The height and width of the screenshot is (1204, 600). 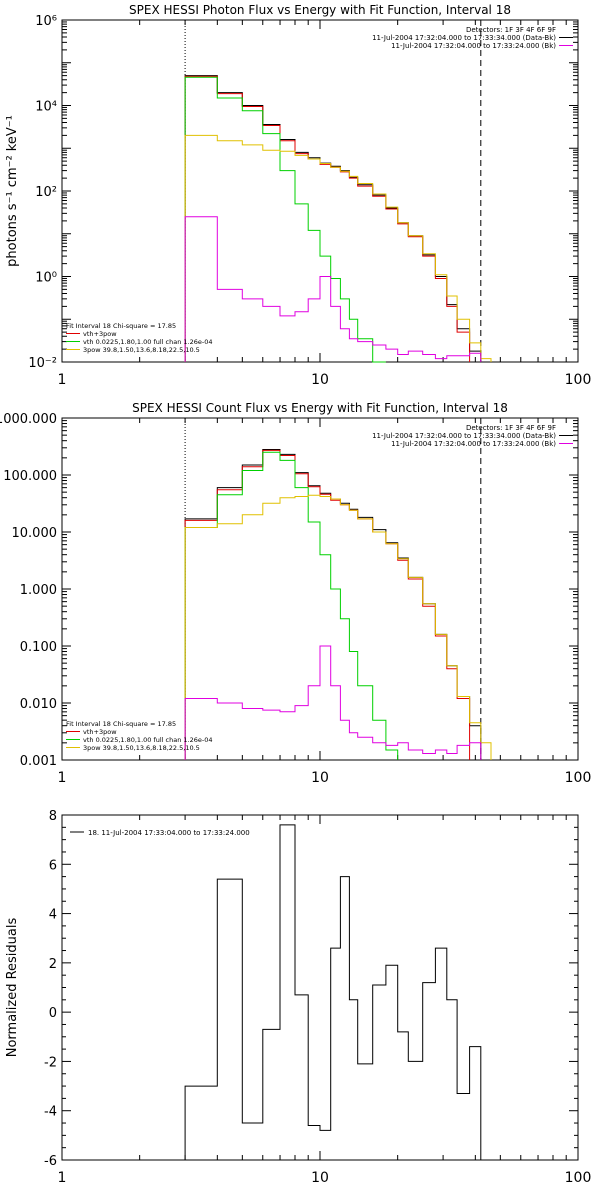 I want to click on y-tick-label: 1.000, so click(x=38, y=590).